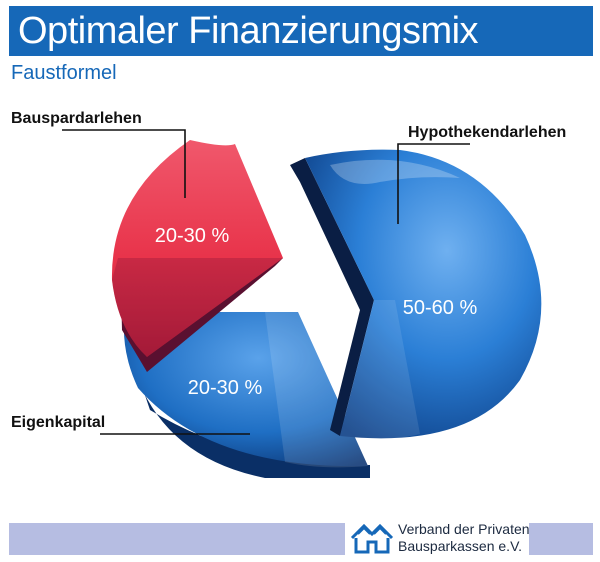 The width and height of the screenshot is (600, 562). I want to click on footer-logo-area, so click(437, 538).